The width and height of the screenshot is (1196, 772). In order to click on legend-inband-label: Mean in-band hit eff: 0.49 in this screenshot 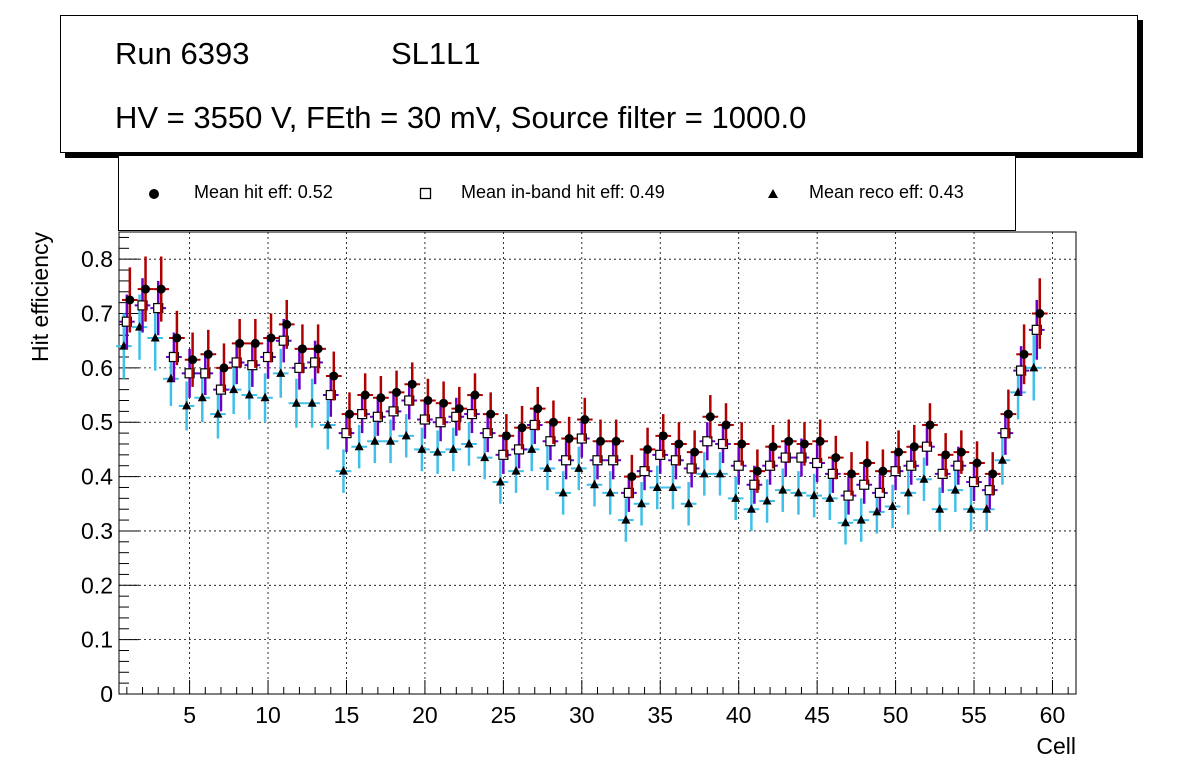, I will do `click(563, 192)`.